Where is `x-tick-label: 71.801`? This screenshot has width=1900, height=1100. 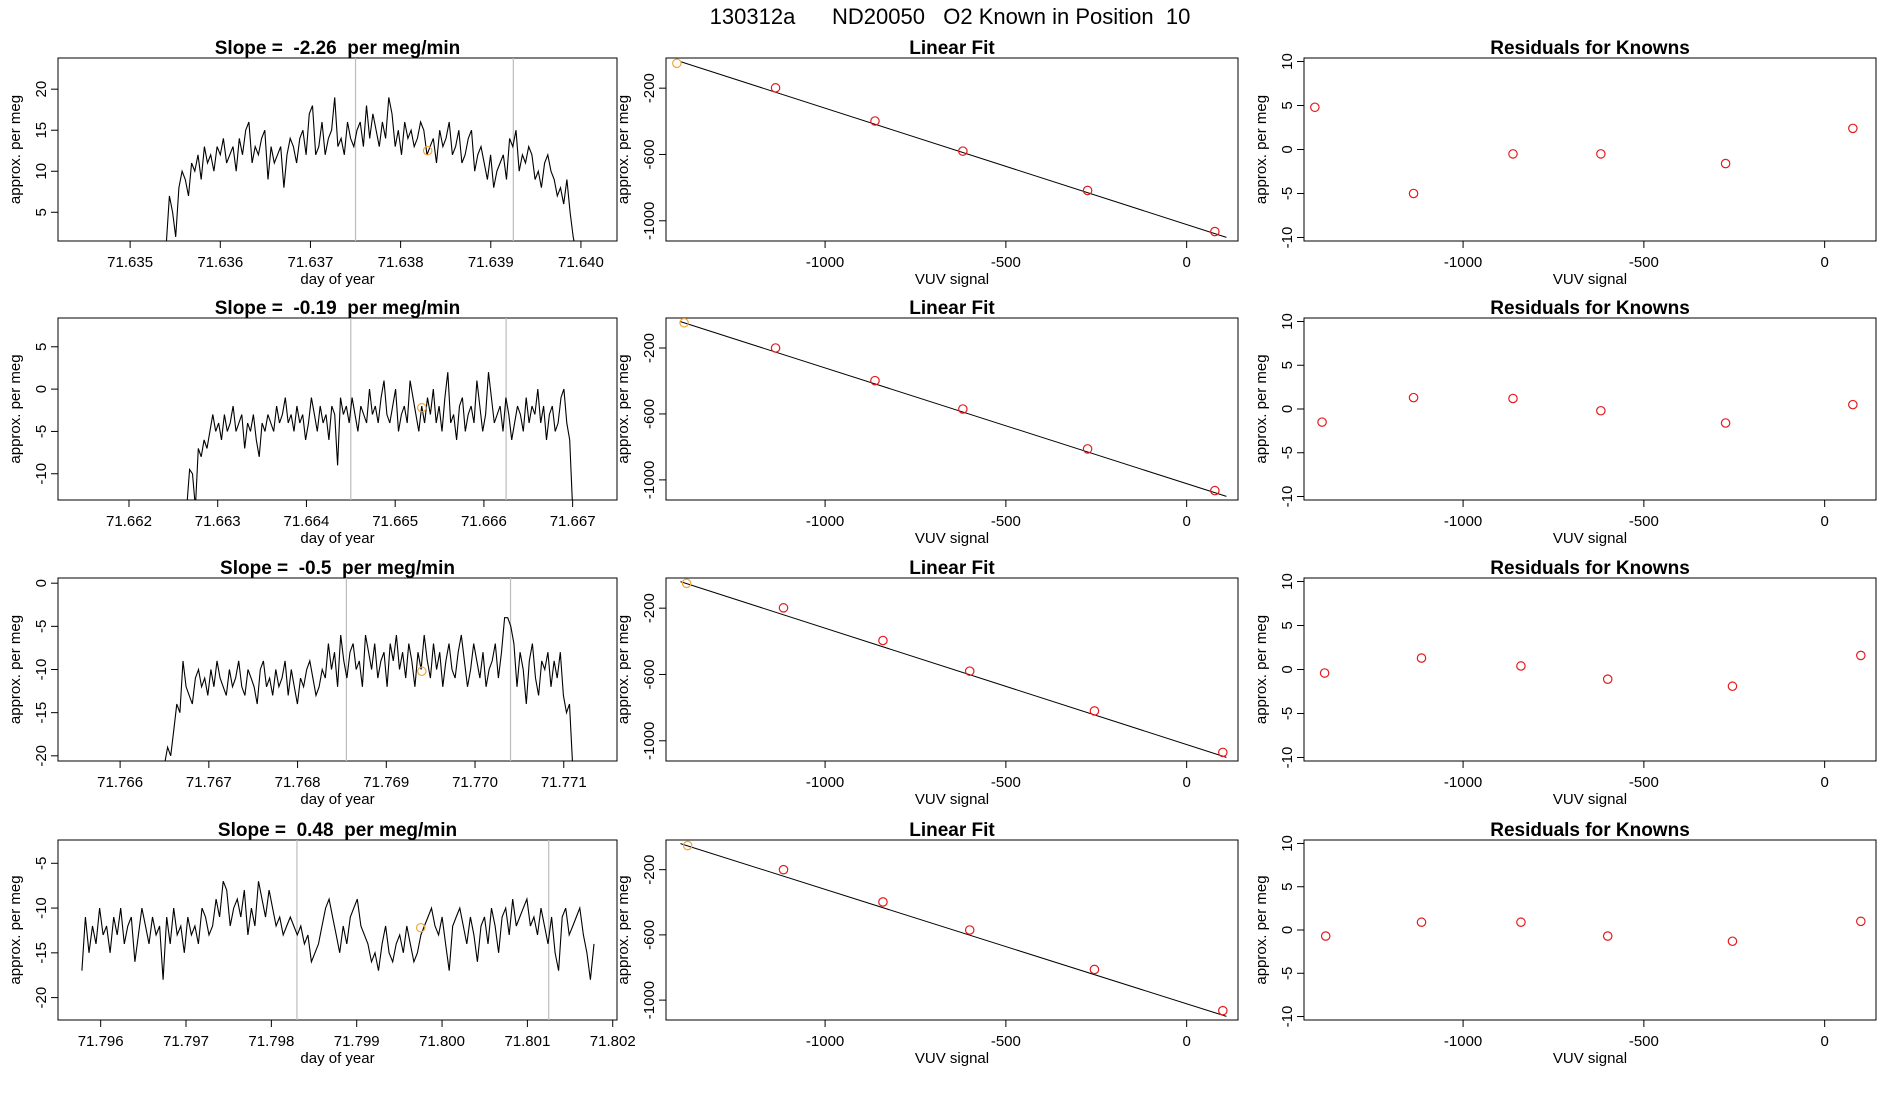 x-tick-label: 71.801 is located at coordinates (527, 1041).